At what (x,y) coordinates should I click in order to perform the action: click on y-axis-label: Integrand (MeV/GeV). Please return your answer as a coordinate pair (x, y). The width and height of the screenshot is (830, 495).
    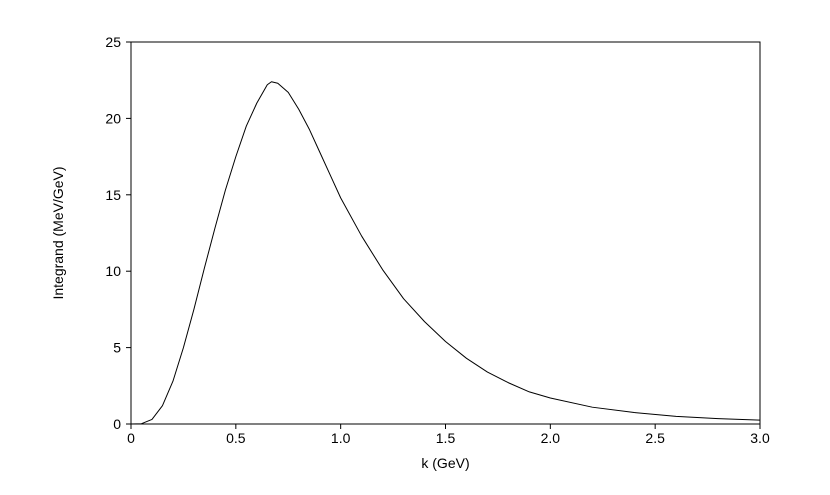
    Looking at the image, I should click on (58, 232).